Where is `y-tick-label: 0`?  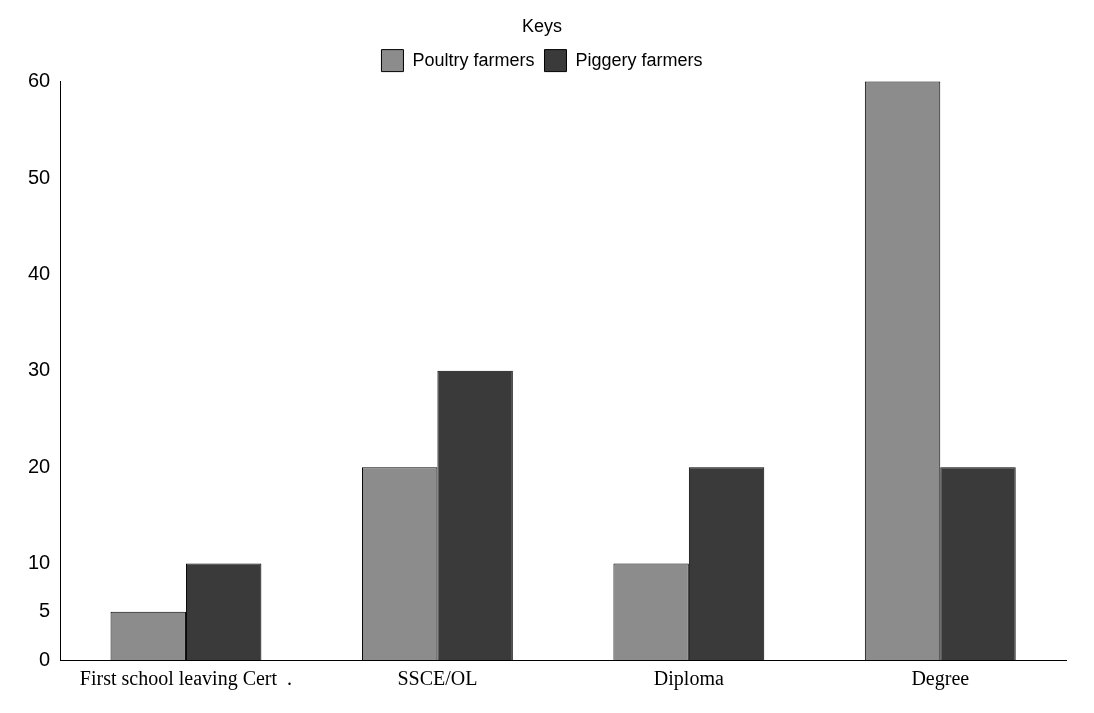
y-tick-label: 0 is located at coordinates (45, 658).